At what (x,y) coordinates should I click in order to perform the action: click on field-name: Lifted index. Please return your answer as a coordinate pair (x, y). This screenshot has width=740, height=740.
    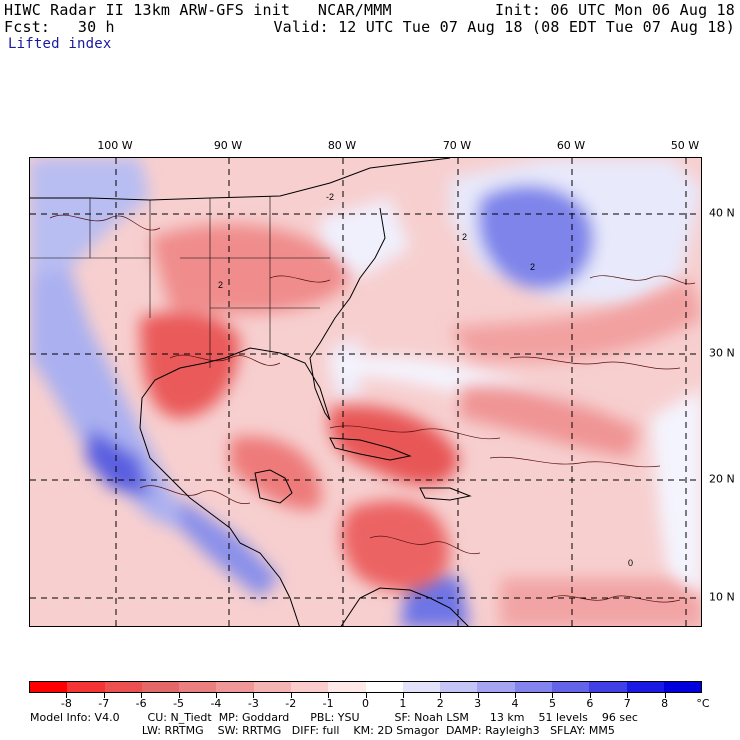
    Looking at the image, I should click on (60, 44).